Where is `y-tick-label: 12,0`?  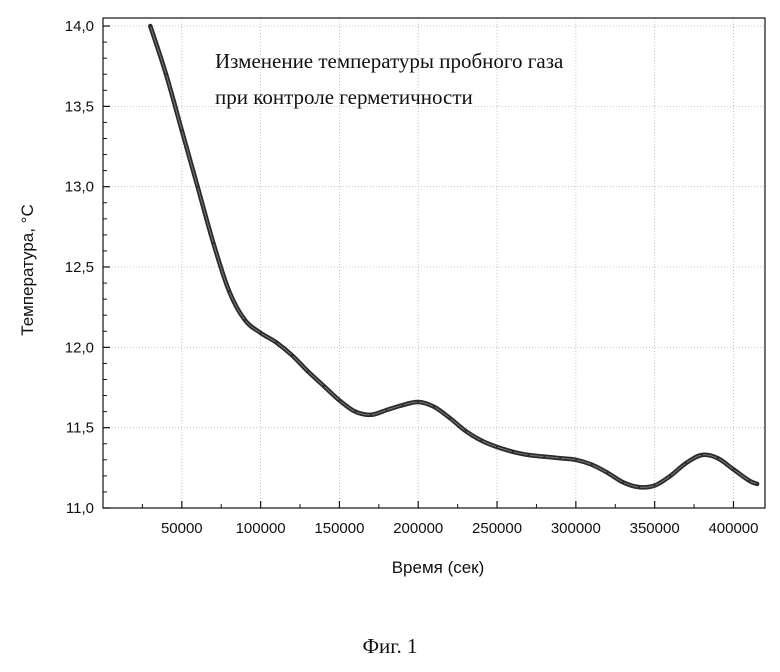
y-tick-label: 12,0 is located at coordinates (79, 347).